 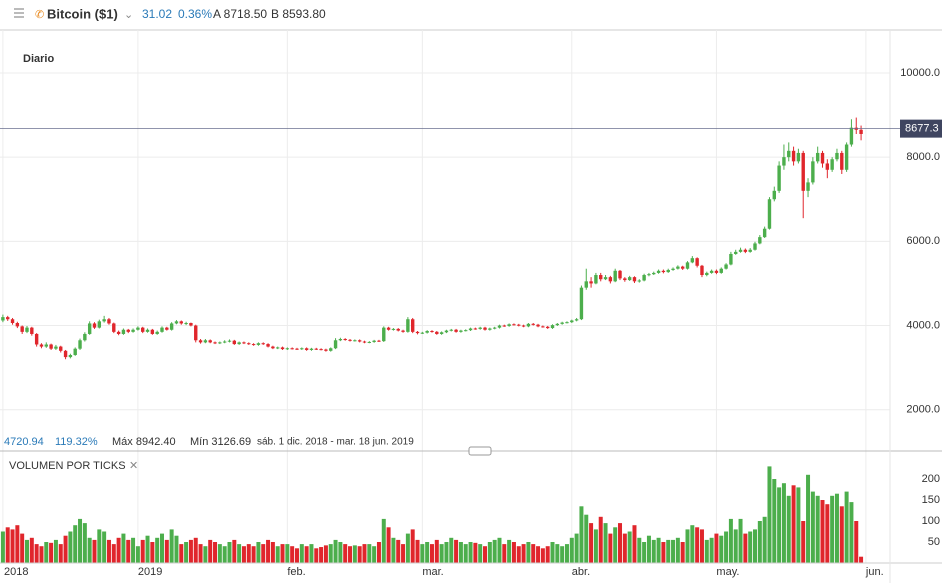 What do you see at coordinates (133, 466) in the screenshot?
I see `close-volume: ✕` at bounding box center [133, 466].